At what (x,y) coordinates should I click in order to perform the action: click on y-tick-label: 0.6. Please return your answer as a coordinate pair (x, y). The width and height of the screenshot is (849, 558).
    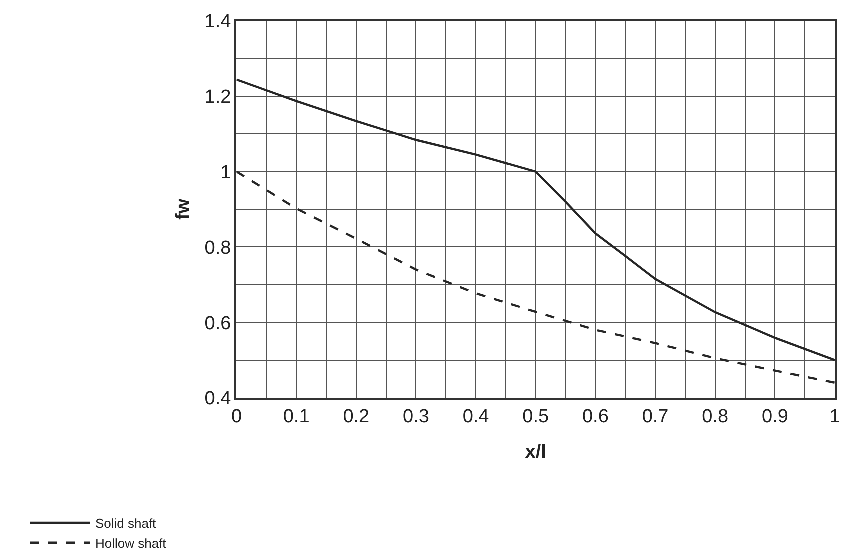
    Looking at the image, I should click on (218, 323).